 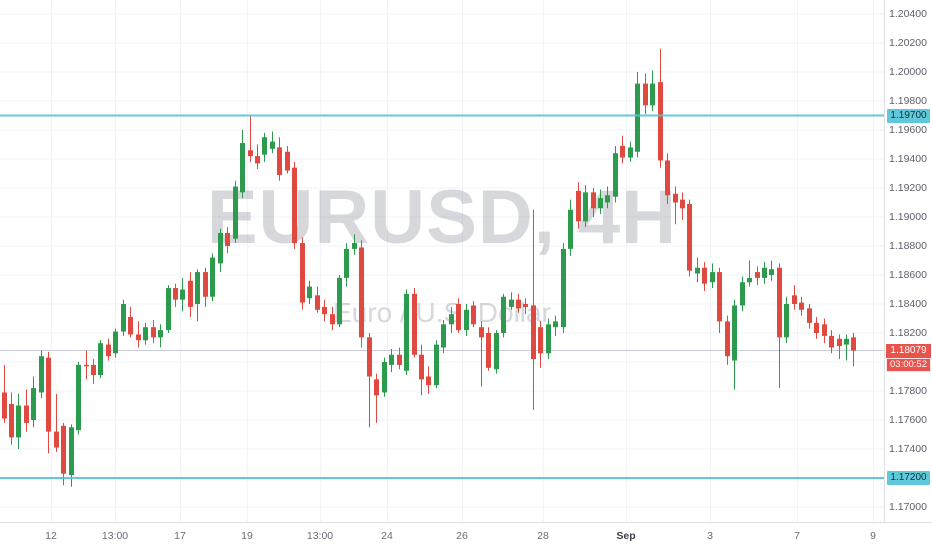 I want to click on y-axis-label: 1.17800, so click(x=908, y=390).